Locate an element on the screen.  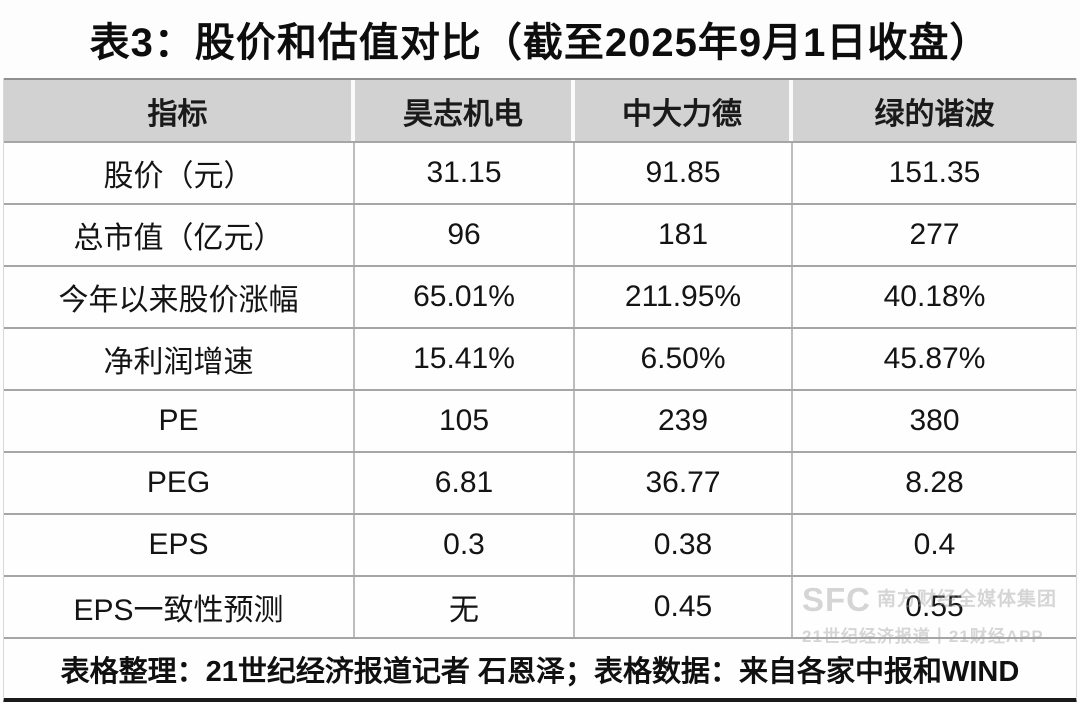
cell-value: 105 is located at coordinates (465, 421).